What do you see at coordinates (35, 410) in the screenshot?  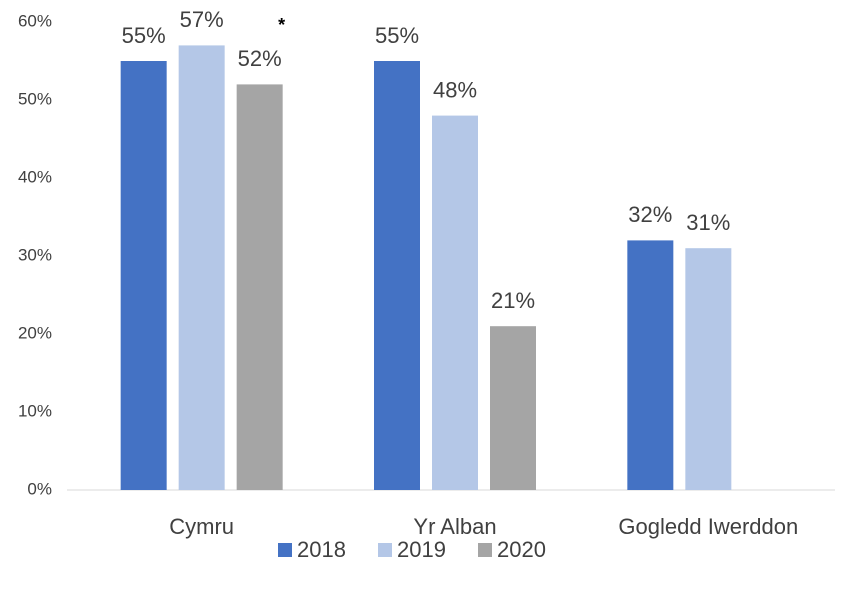 I see `y-tick-label: 10%` at bounding box center [35, 410].